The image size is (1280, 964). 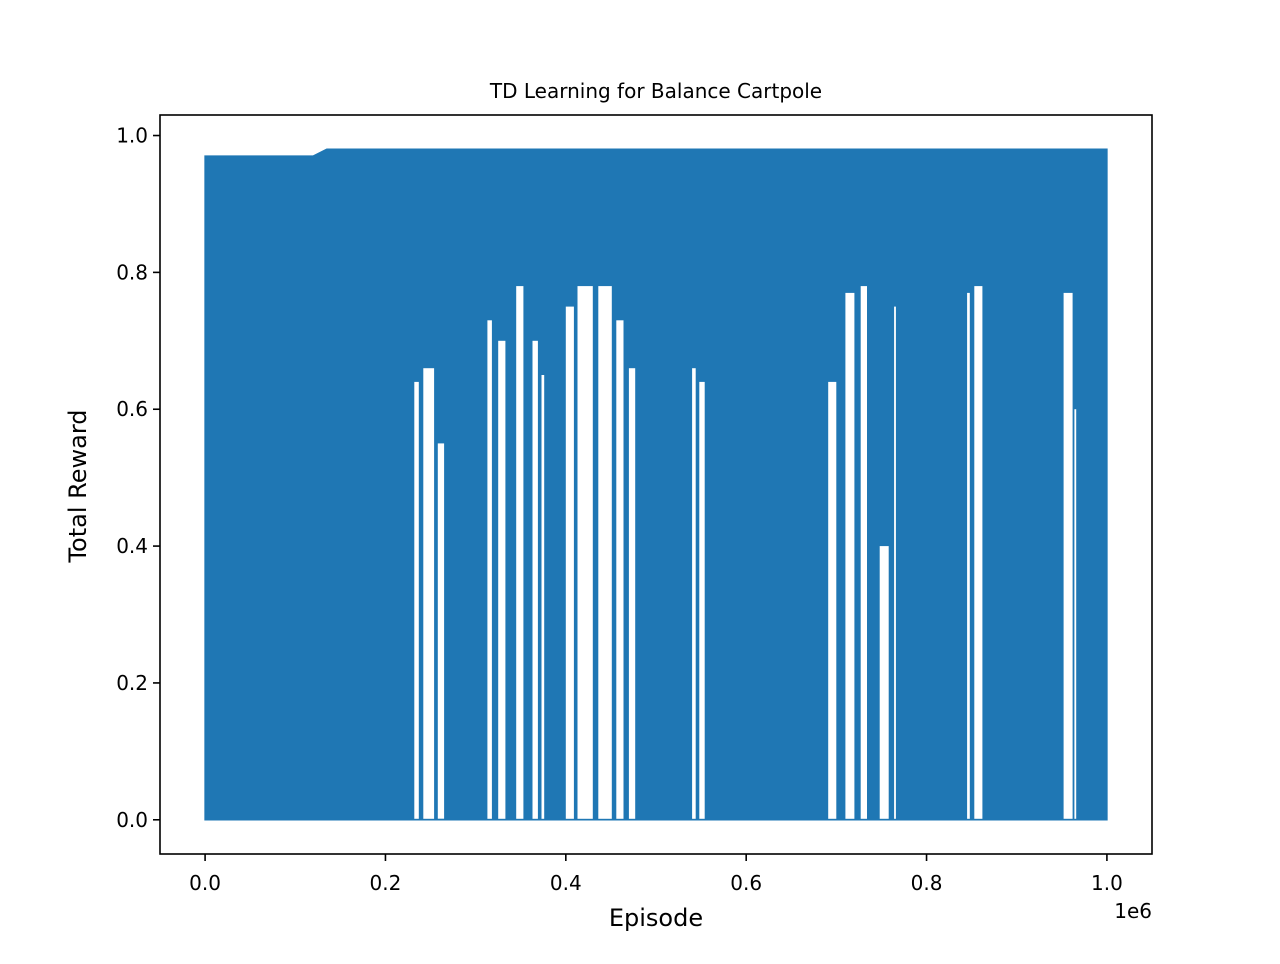 What do you see at coordinates (132, 272) in the screenshot?
I see `y-tick-label: 0.8` at bounding box center [132, 272].